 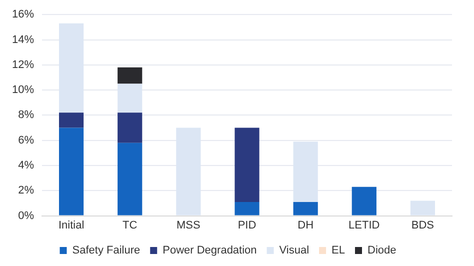 What do you see at coordinates (23, 40) in the screenshot?
I see `y-tick-label: 14%` at bounding box center [23, 40].